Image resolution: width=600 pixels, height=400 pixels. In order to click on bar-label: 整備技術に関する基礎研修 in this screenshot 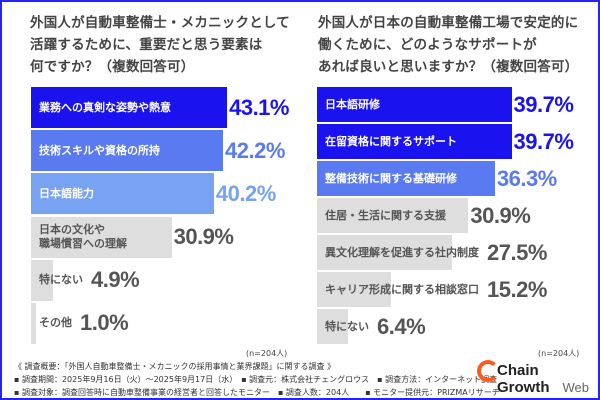, I will do `click(391, 178)`.